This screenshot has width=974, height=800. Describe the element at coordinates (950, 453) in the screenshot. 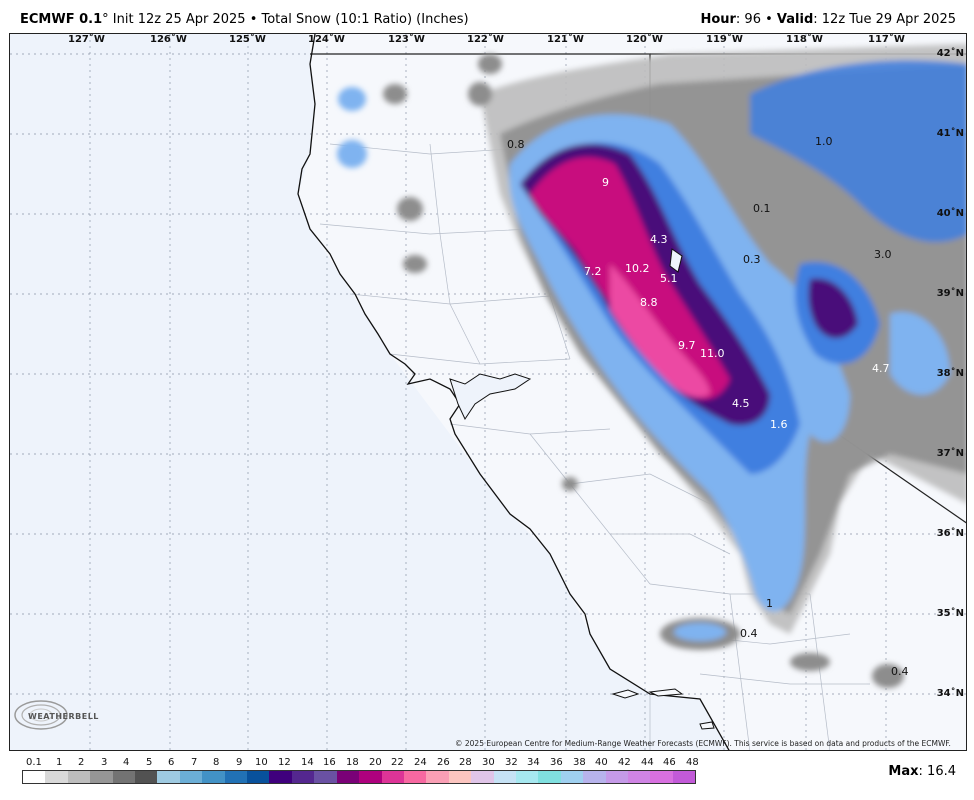

I see `latitude-label: 37˚N` at that location.